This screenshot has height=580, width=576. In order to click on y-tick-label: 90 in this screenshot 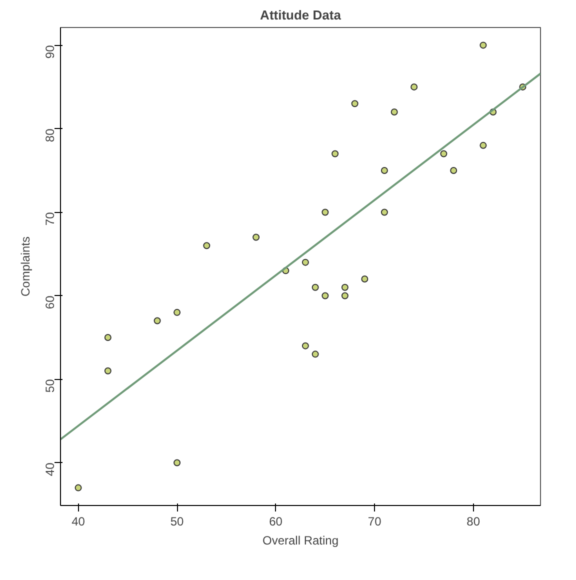, I will do `click(50, 51)`.